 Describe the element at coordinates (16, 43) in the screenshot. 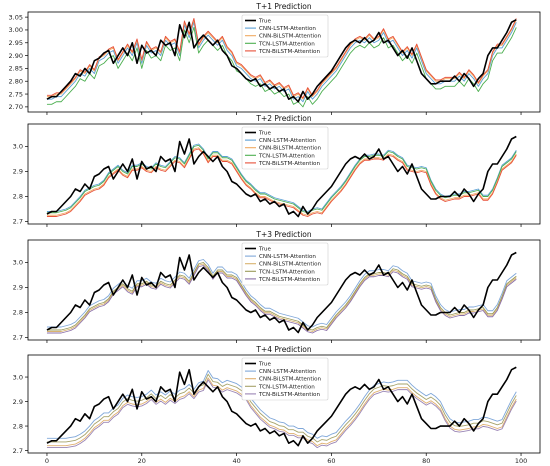

I see `y-tick-label: 2.95` at that location.